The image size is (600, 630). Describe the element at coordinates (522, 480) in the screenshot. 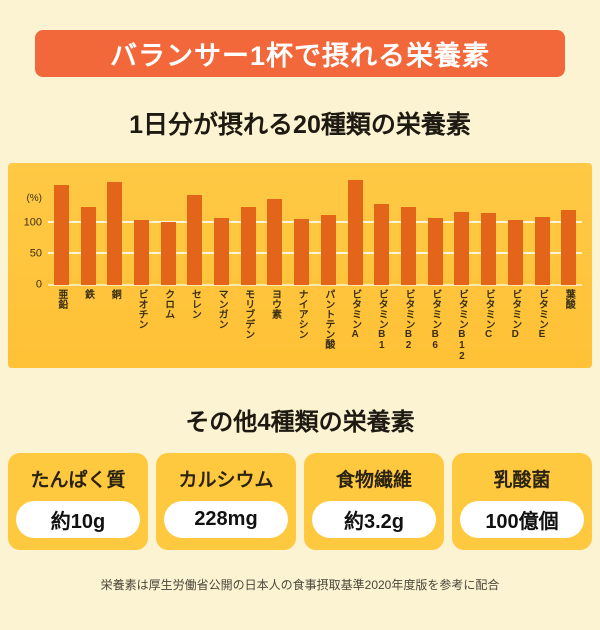

I see `card-label: 乳酸菌` at that location.